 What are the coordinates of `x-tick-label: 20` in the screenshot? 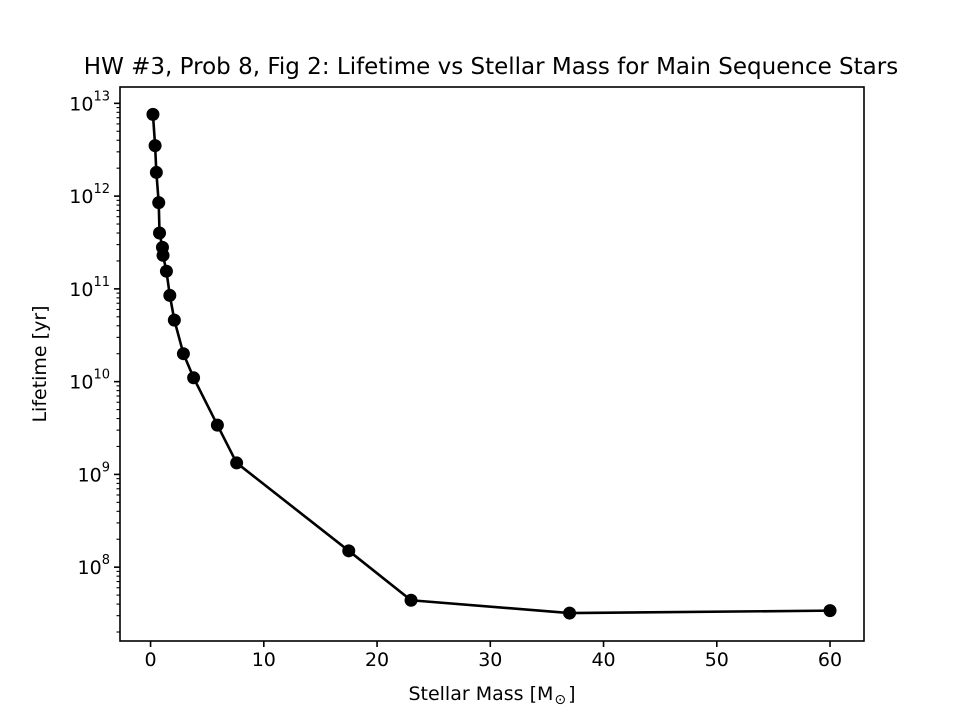 It's located at (377, 660).